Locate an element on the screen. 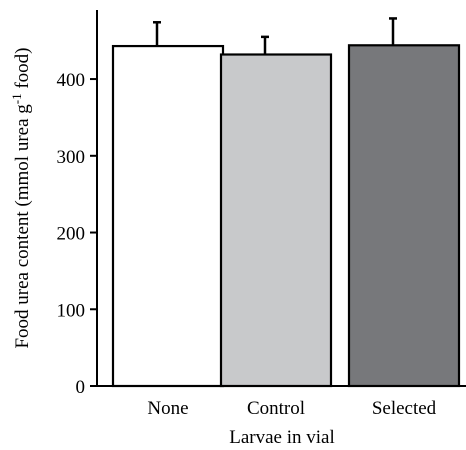  y-axis-label: Food urea content (mmol urea g-1 food) is located at coordinates (21, 197).